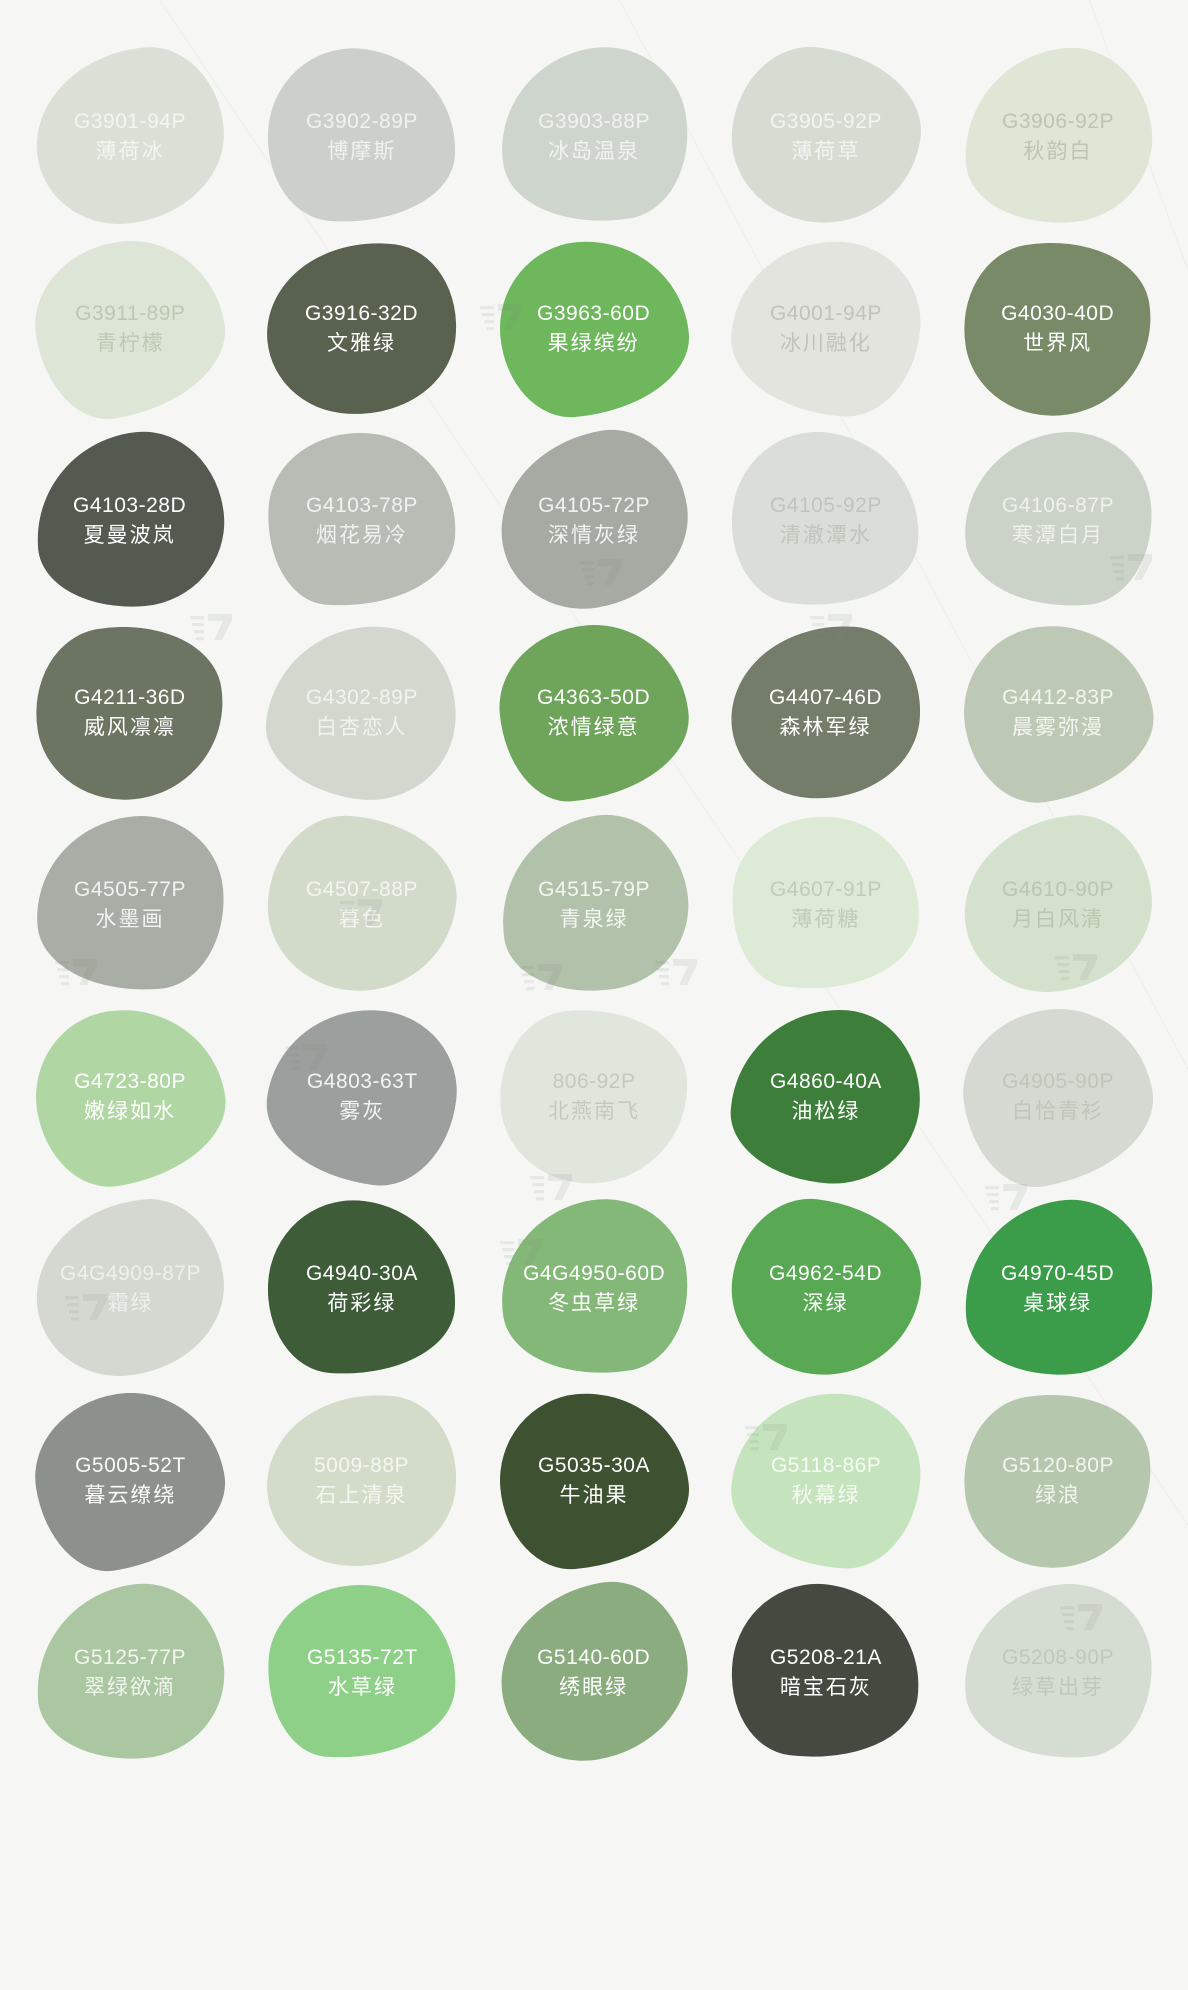  Describe the element at coordinates (1058, 1480) in the screenshot. I see `color-swatch: G5120-80P 绿浪` at that location.